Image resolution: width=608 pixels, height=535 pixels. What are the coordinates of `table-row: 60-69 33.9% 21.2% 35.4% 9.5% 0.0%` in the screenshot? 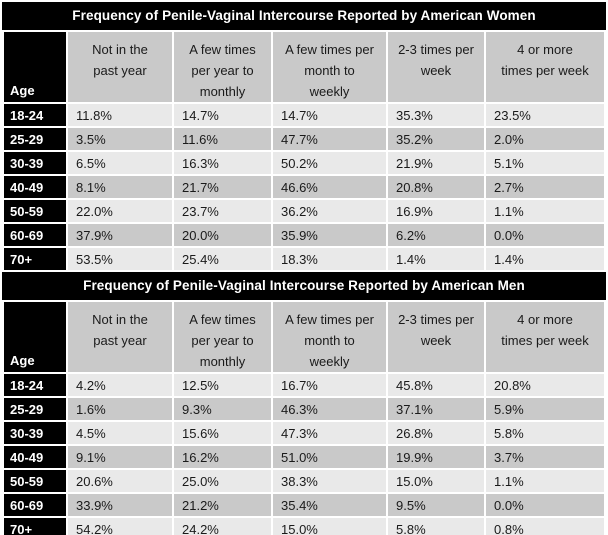 It's located at (304, 505).